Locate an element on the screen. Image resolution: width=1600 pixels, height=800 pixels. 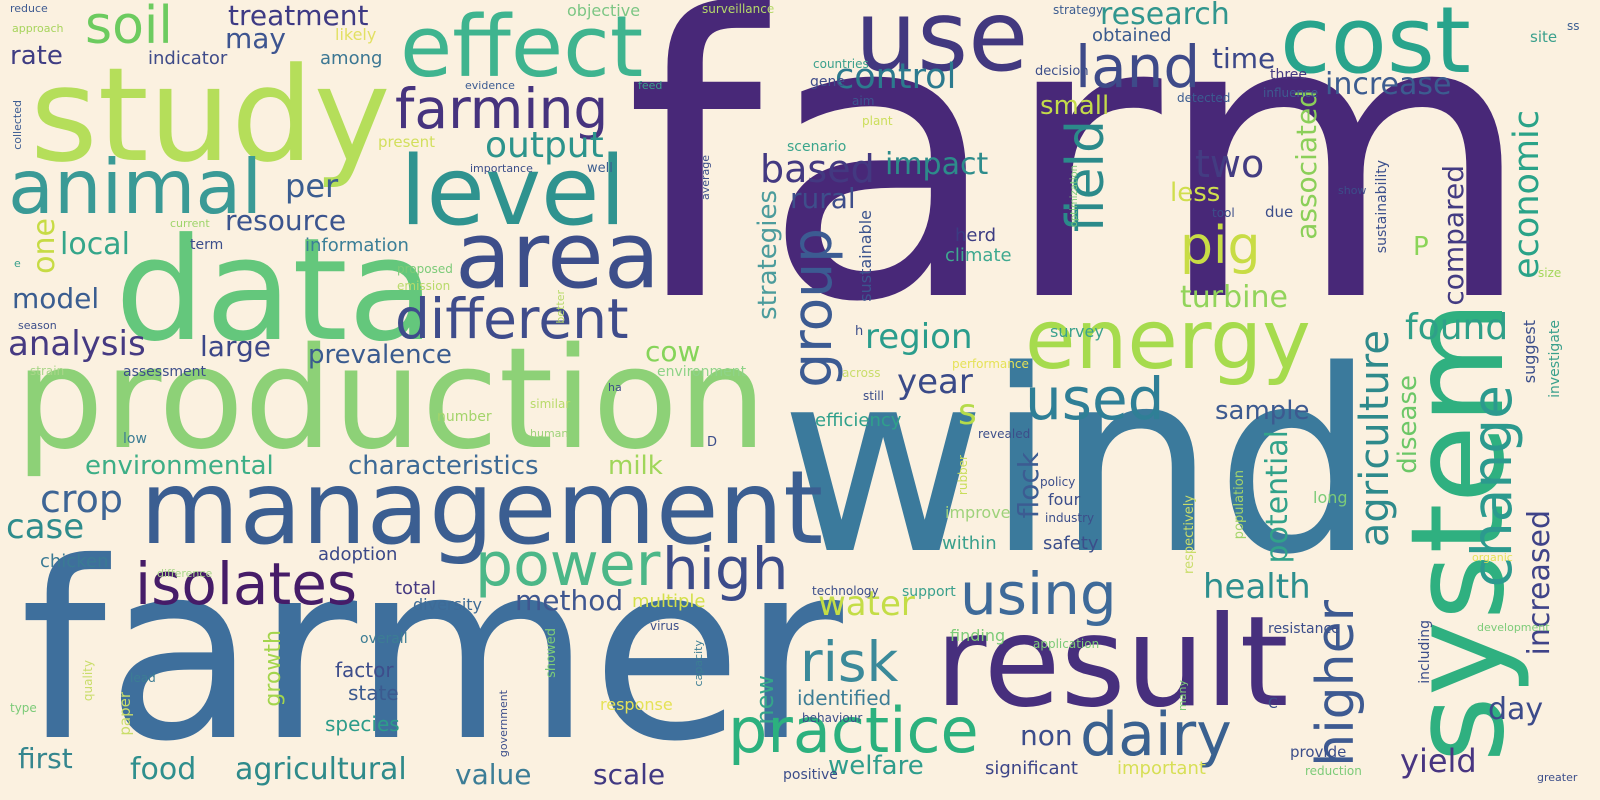
word-growth: growth is located at coordinates (273, 668).